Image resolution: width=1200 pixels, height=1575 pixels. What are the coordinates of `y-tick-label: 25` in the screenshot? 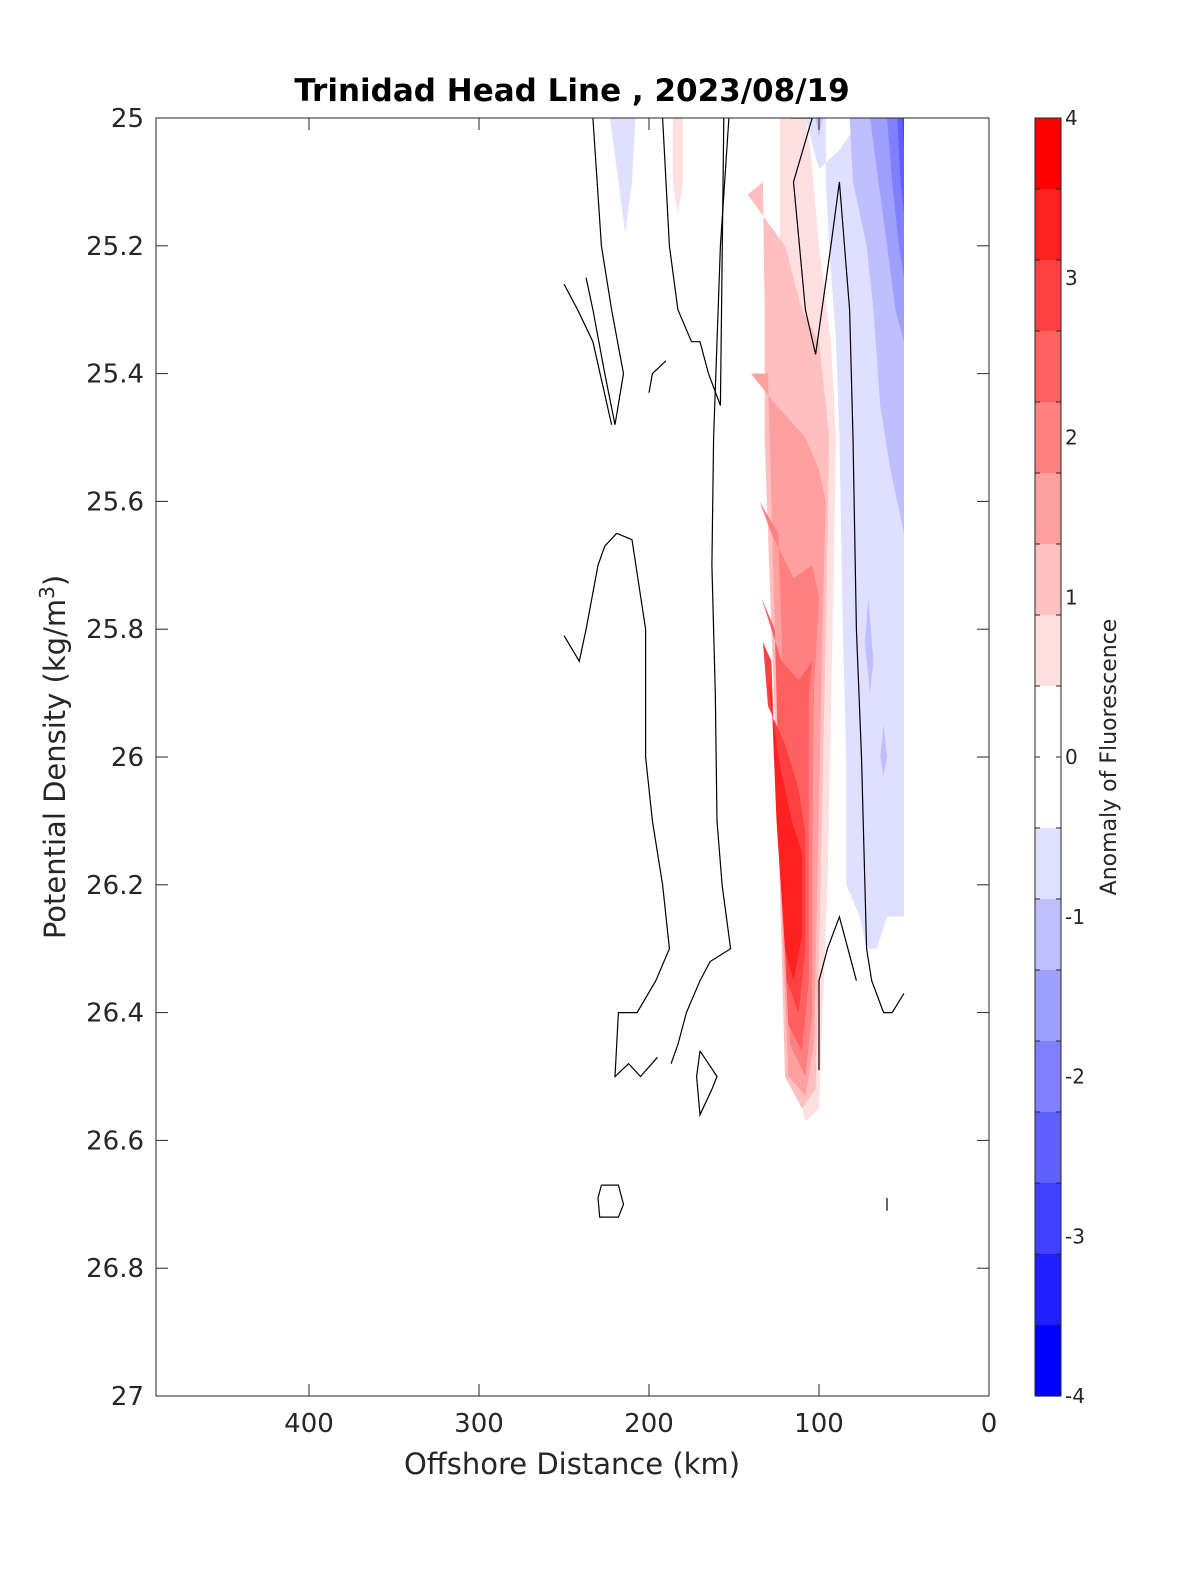 It's located at (127, 119).